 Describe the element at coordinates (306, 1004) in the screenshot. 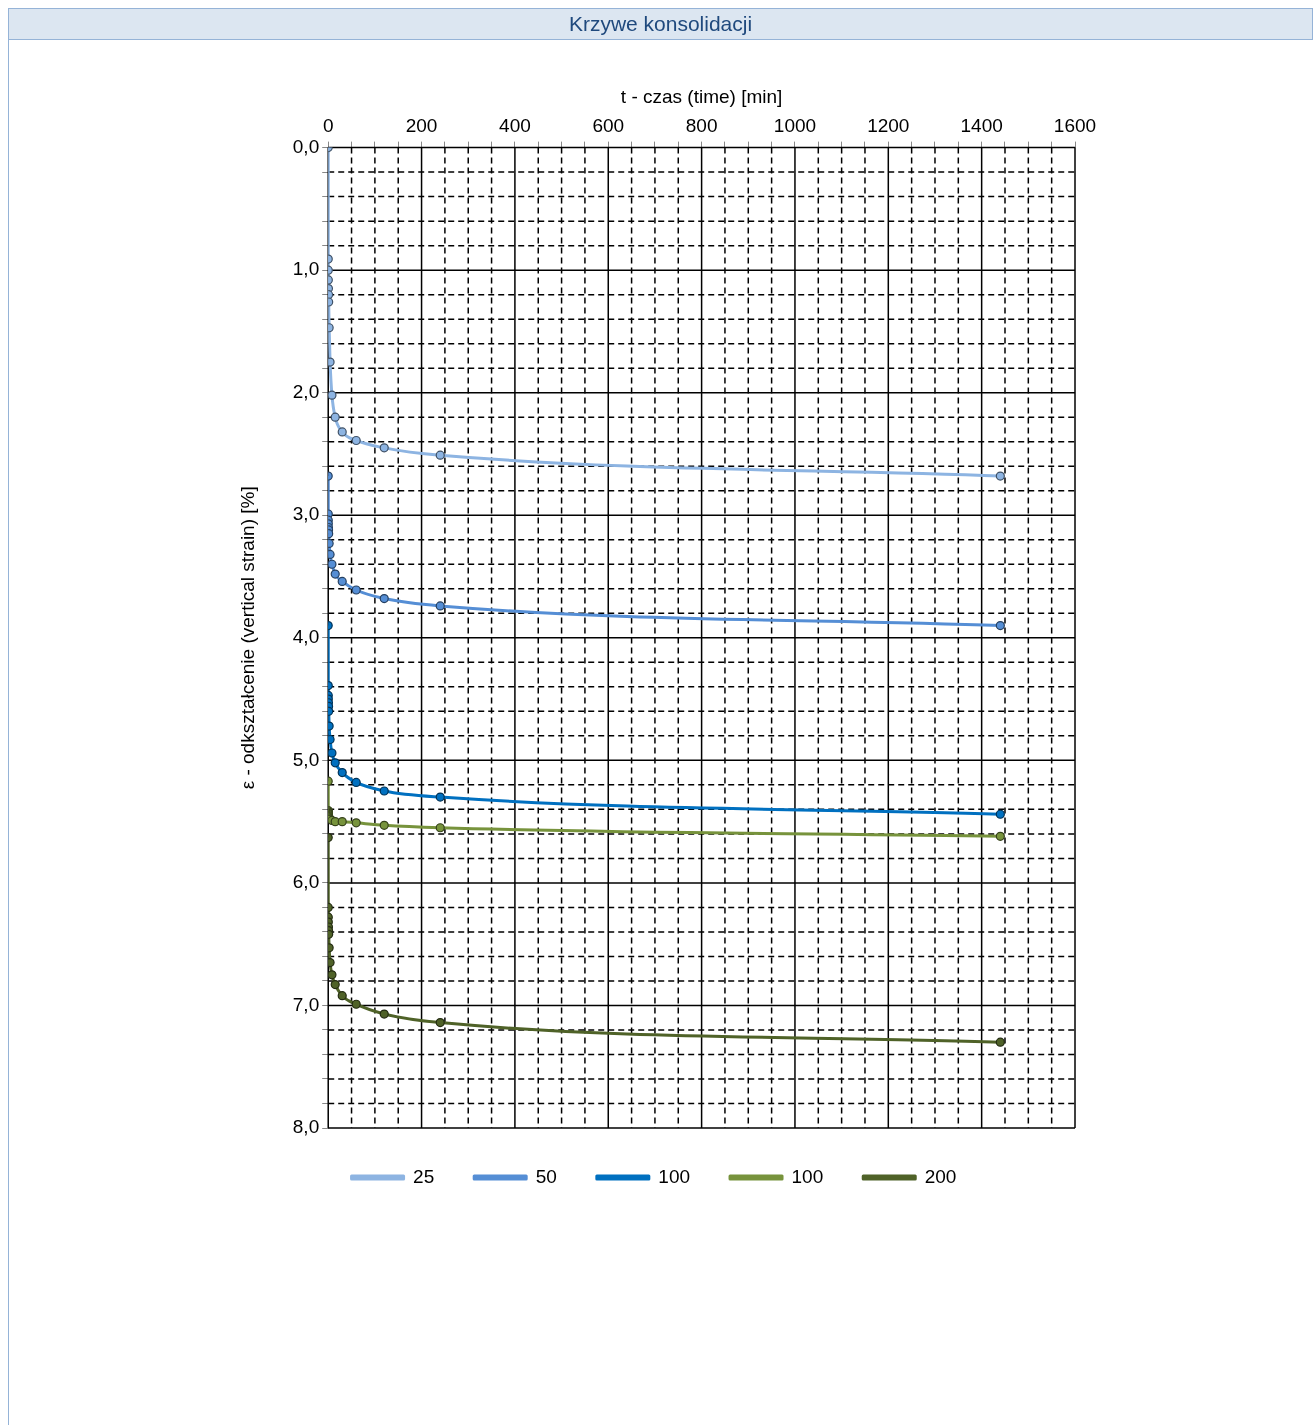

I see `y-tick-label: 7,0` at that location.